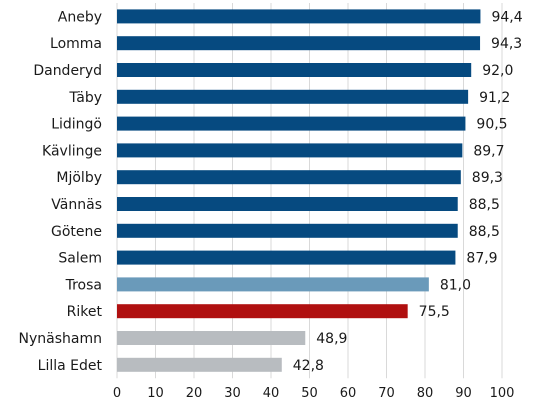  Describe the element at coordinates (67, 71) in the screenshot. I see `category-label: Danderyd` at that location.